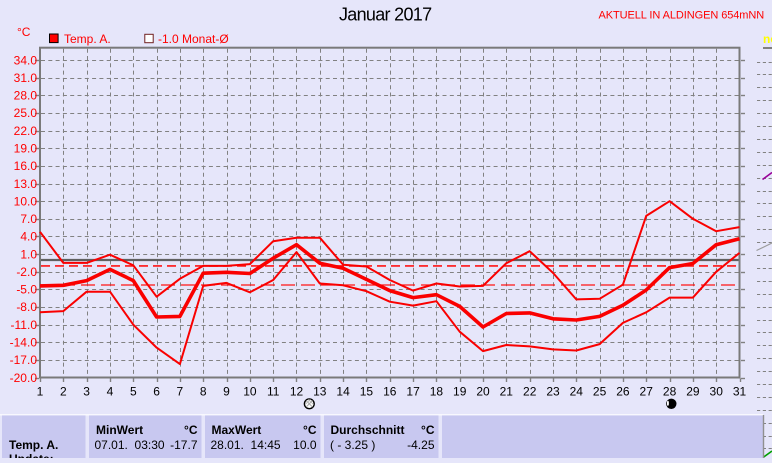 The width and height of the screenshot is (772, 463). Describe the element at coordinates (26, 290) in the screenshot. I see `svg-text: -5.0` at that location.